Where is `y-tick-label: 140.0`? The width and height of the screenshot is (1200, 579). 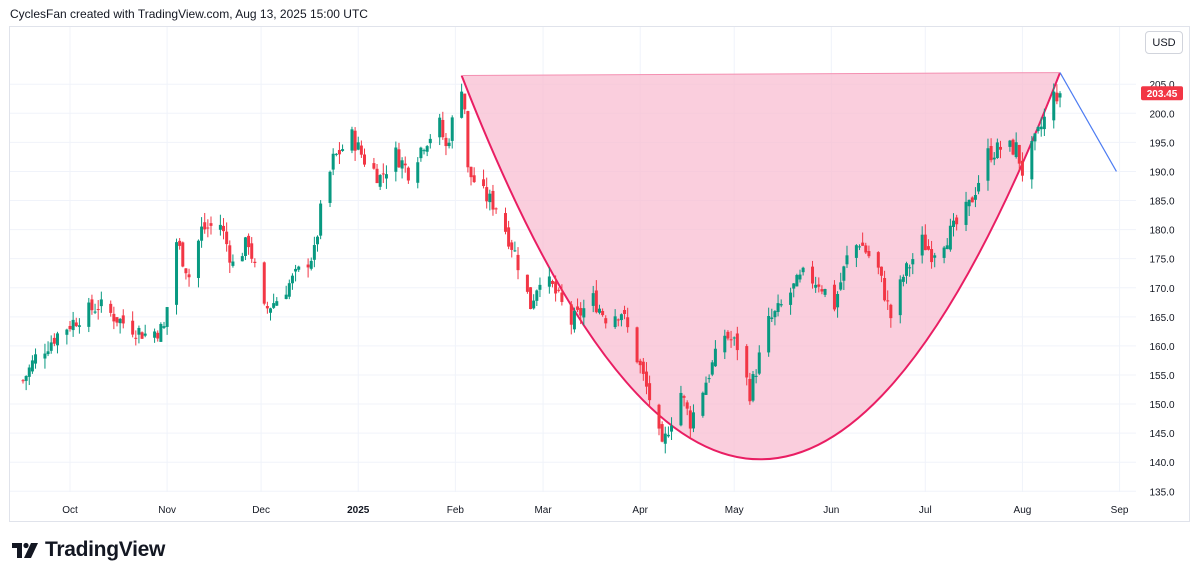 y-tick-label: 140.0 is located at coordinates (1161, 463).